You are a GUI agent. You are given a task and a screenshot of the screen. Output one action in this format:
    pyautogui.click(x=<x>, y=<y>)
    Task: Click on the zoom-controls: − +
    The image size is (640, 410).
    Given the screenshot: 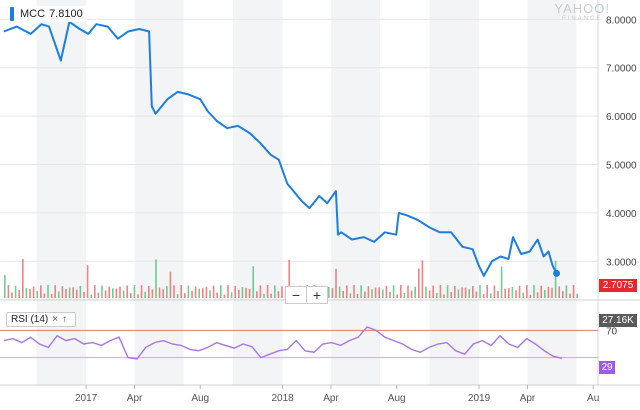 What is the action you would take?
    pyautogui.click(x=306, y=295)
    